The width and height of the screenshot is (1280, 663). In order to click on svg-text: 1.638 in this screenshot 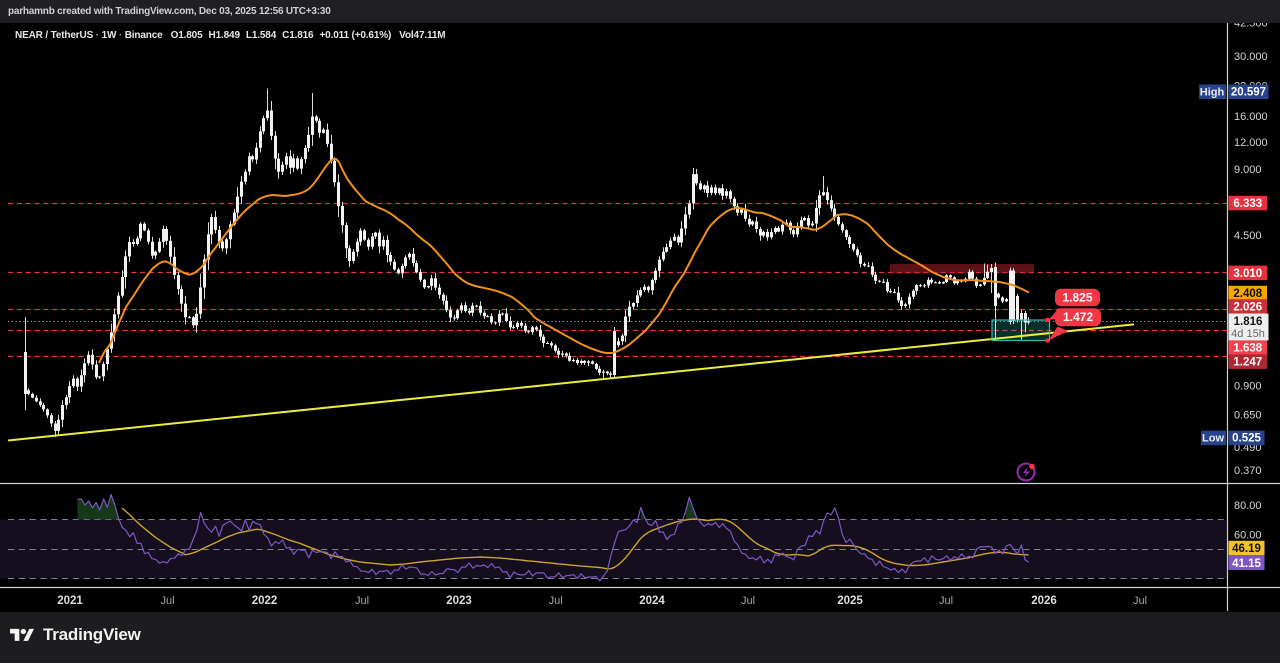, I will do `click(1247, 349)`.